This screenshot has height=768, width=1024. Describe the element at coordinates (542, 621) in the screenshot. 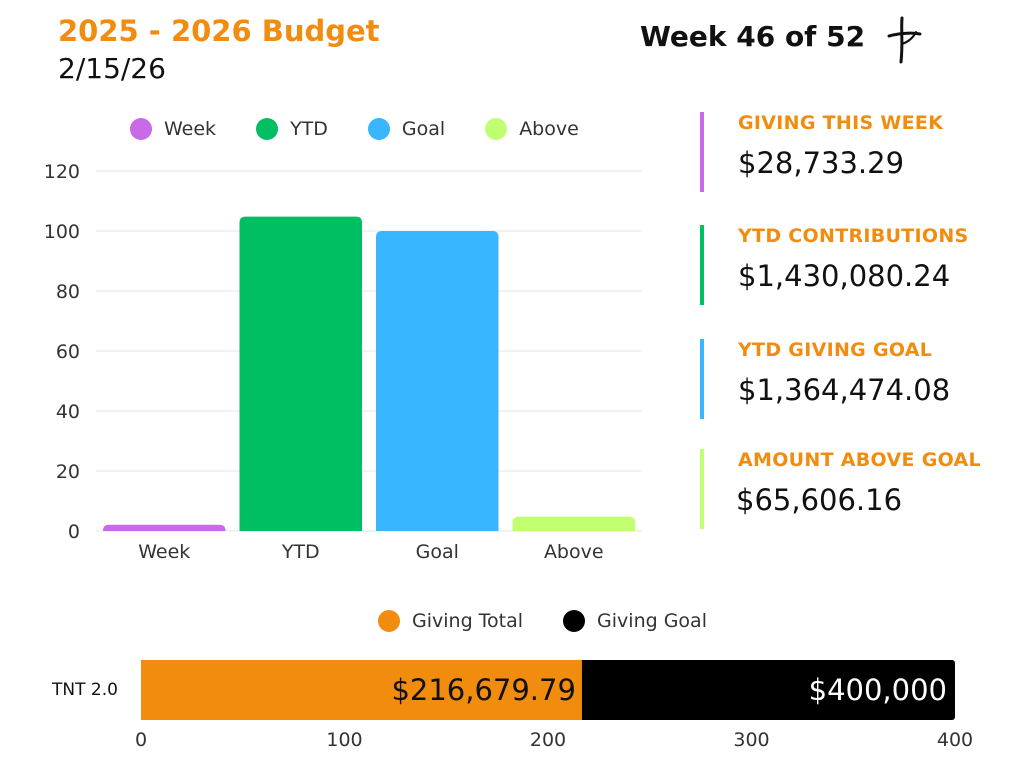

I see `progress-chart-legend: Giving Total Giving Goal` at that location.